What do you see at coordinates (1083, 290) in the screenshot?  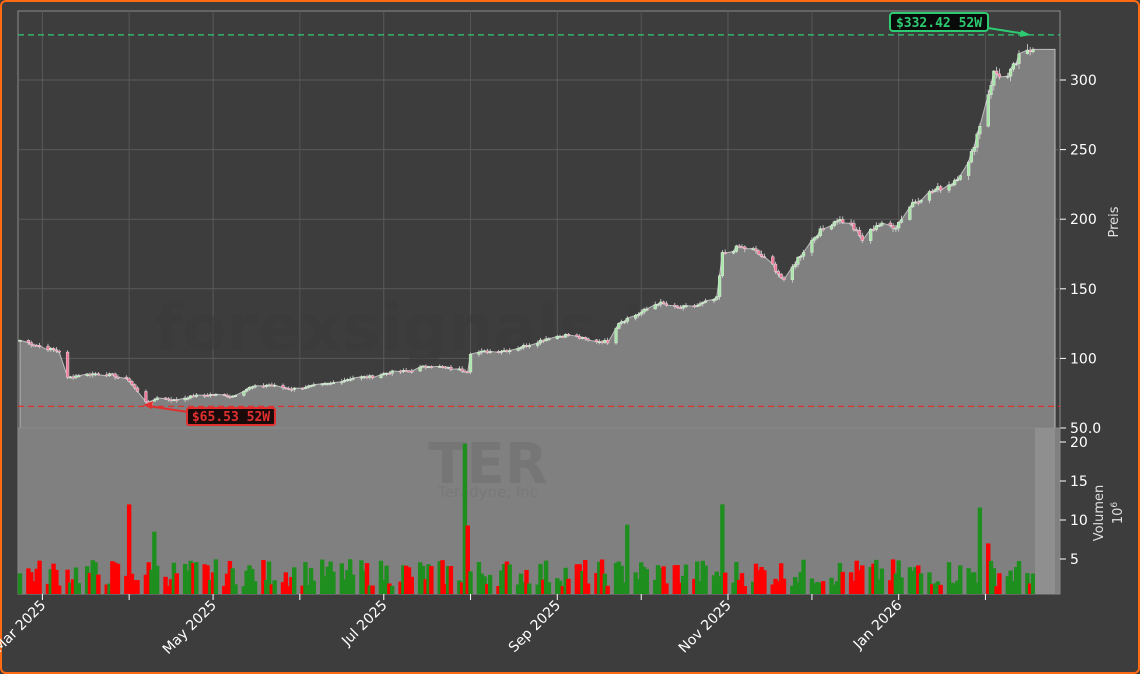 I see `price-tick-label: 150` at bounding box center [1083, 290].